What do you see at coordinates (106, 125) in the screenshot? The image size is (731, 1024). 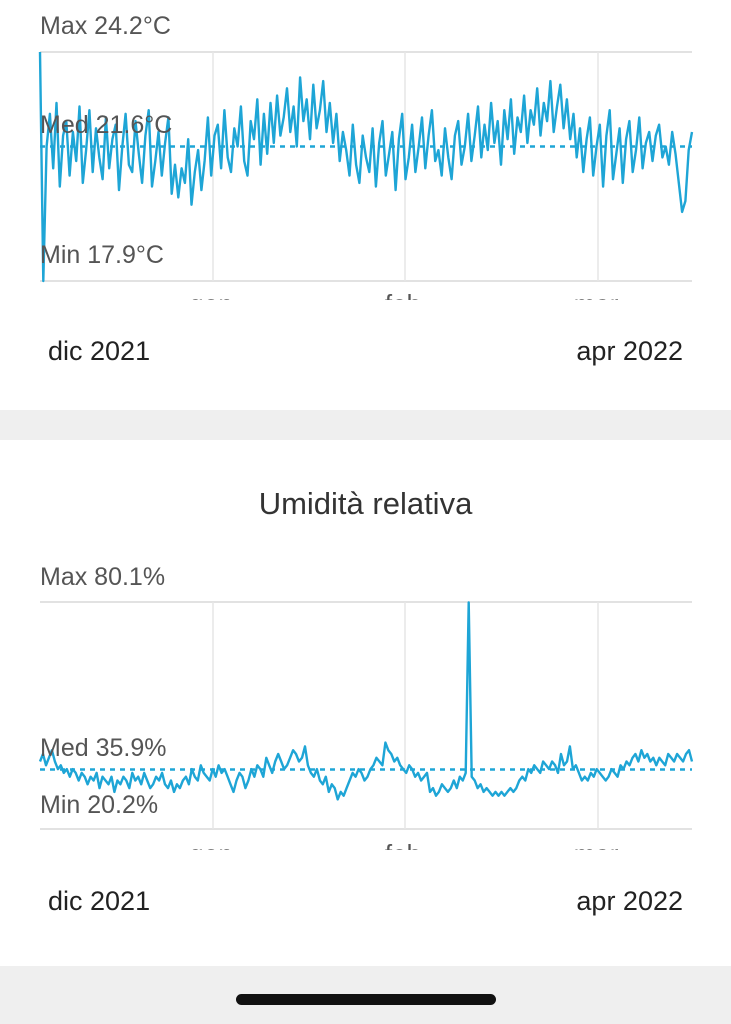 I see `med-label: Med 21.6°C` at bounding box center [106, 125].